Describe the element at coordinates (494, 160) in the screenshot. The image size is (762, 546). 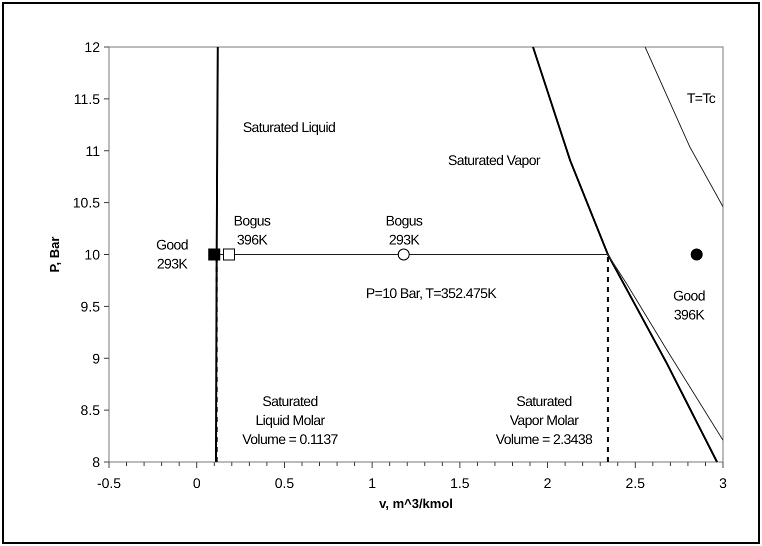
I see `annotation: Saturated Vapor` at that location.